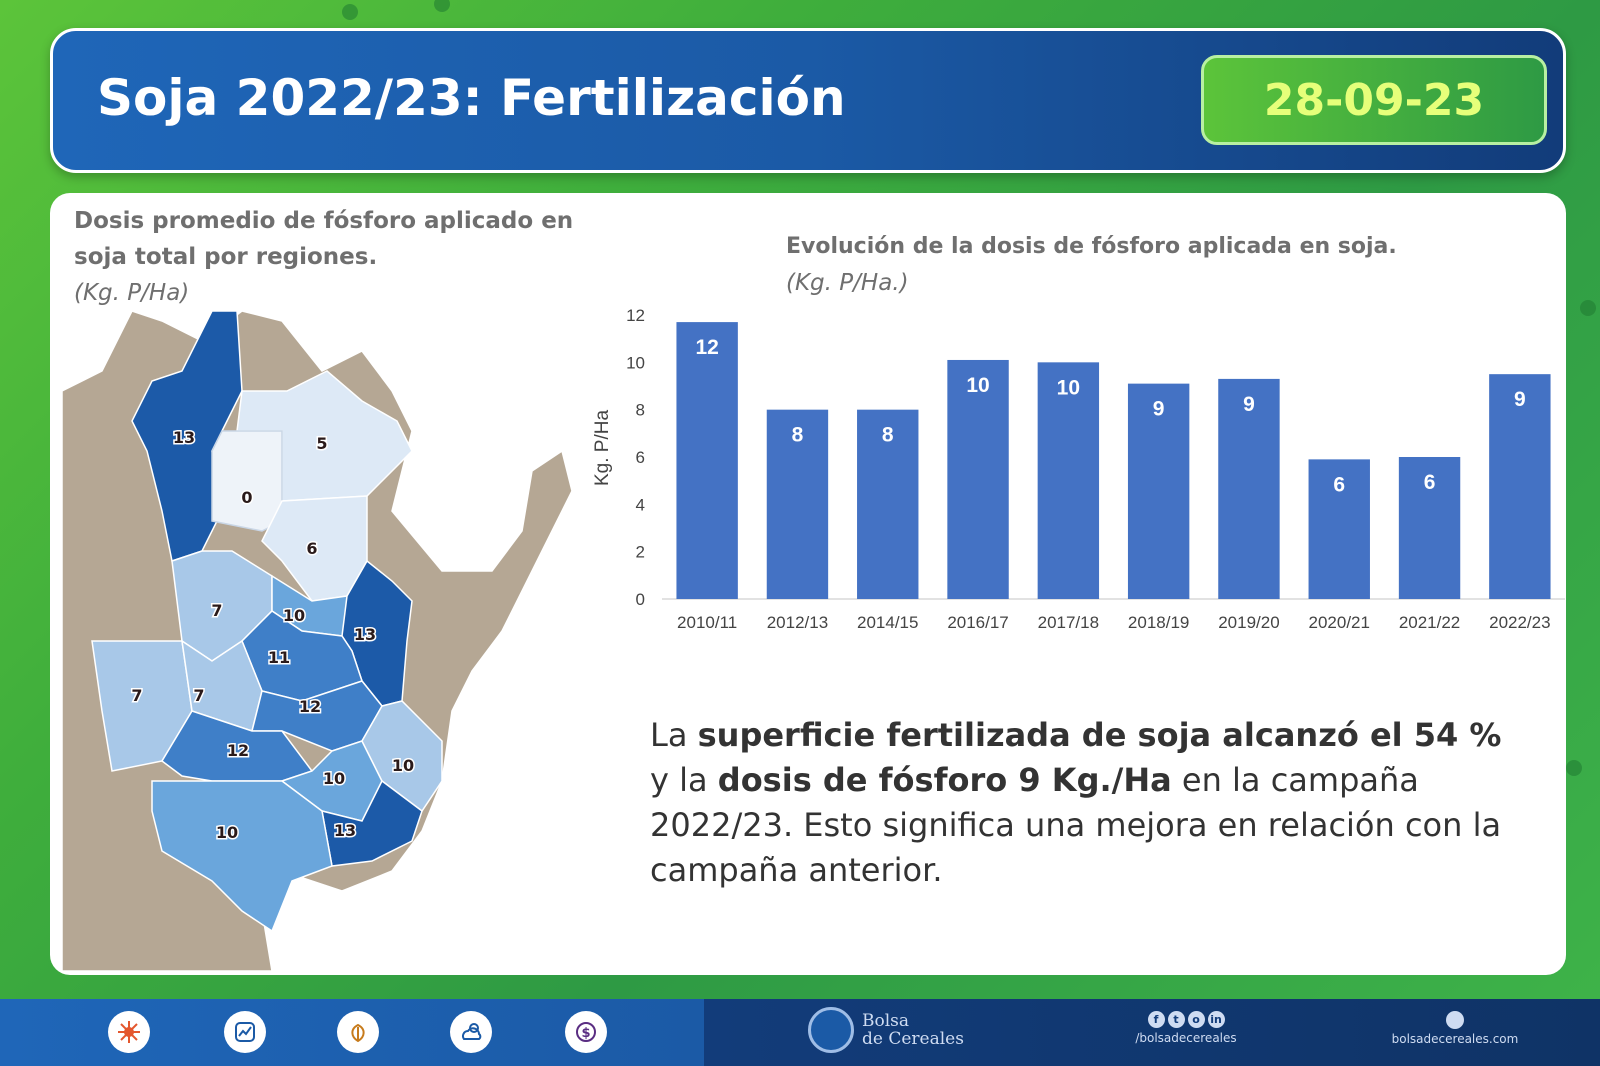  What do you see at coordinates (831, 1030) in the screenshot?
I see `seal-icon` at bounding box center [831, 1030].